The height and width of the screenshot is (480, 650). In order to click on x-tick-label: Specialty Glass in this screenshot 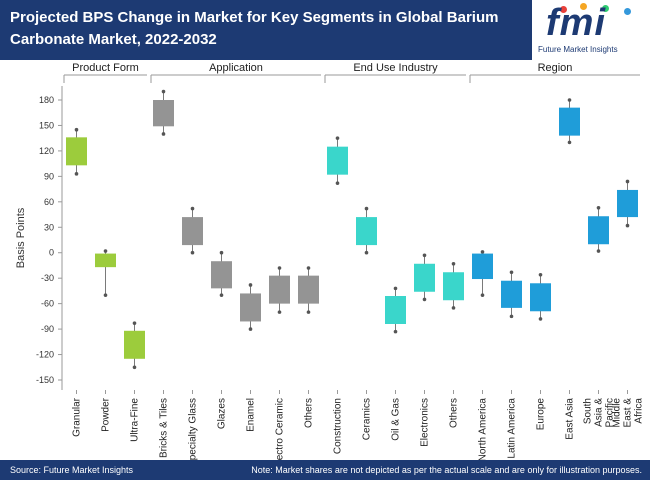, I will do `click(193, 429)`.